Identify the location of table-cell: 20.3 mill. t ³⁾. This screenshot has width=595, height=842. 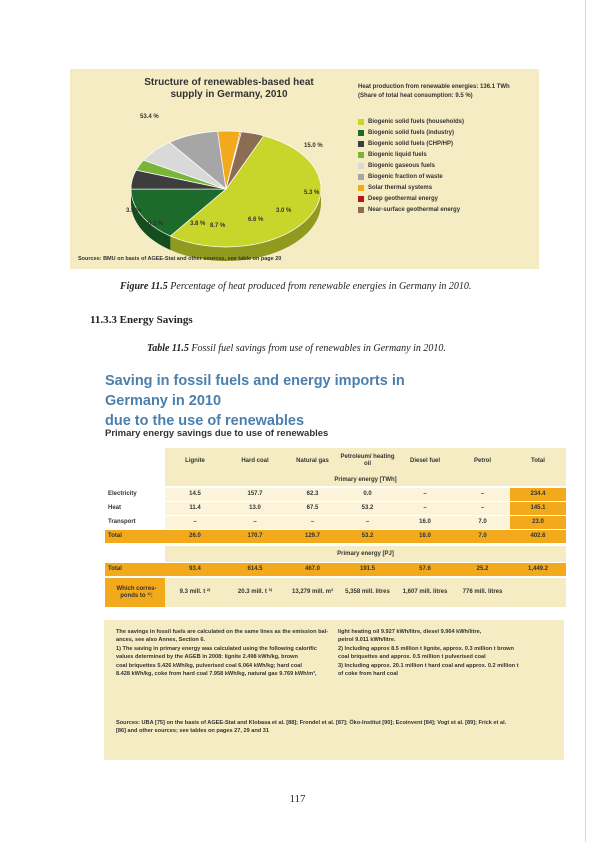
(255, 592).